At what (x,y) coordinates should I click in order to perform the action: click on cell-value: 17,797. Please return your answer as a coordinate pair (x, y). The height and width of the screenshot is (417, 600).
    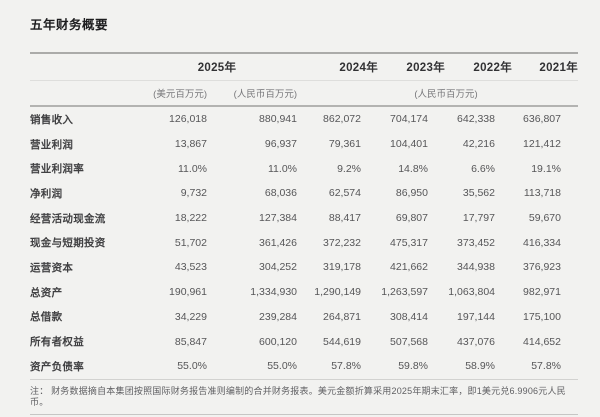
    Looking at the image, I should click on (478, 218).